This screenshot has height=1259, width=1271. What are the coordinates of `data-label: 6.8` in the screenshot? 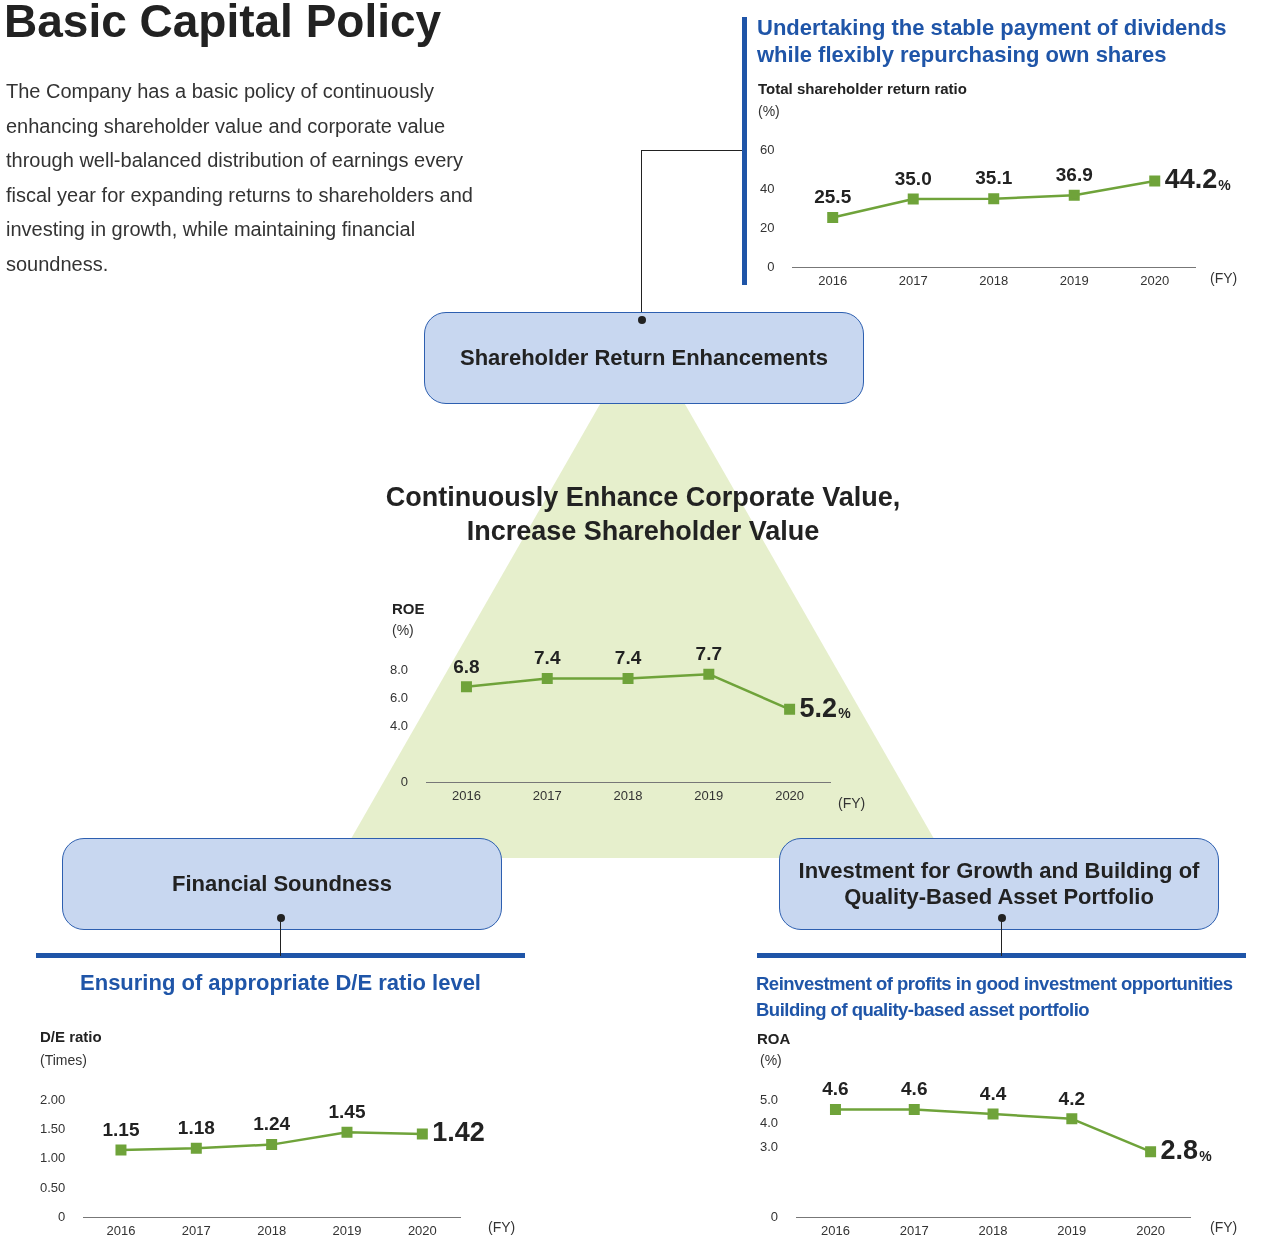 It's located at (466, 666).